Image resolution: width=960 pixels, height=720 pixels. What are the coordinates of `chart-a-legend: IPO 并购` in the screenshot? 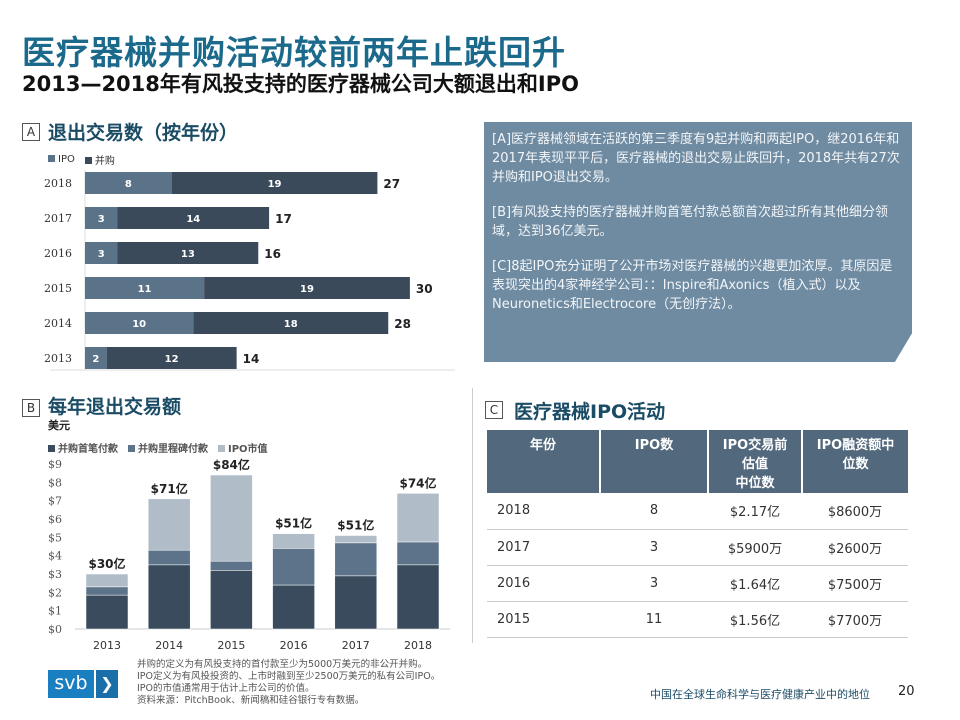 It's located at (81, 159).